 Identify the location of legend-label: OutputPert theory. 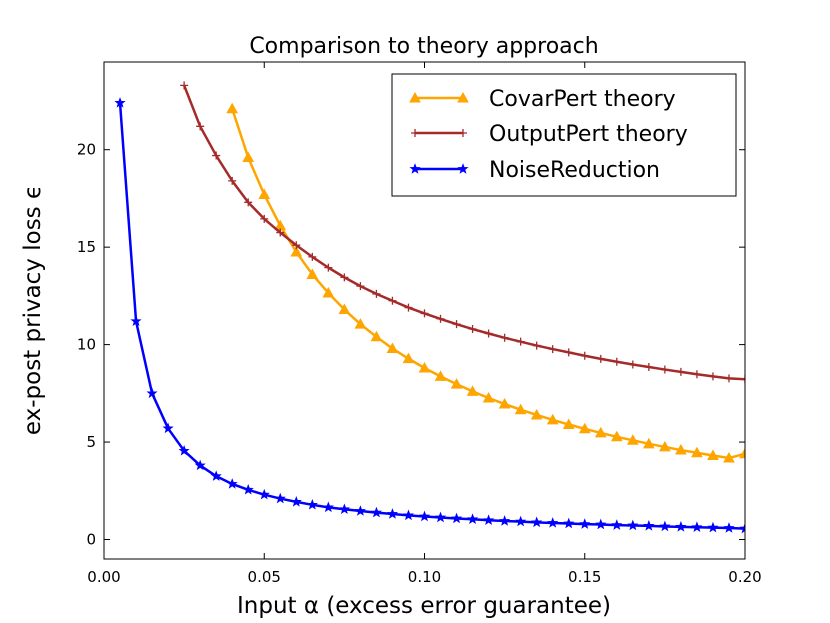
(588, 134).